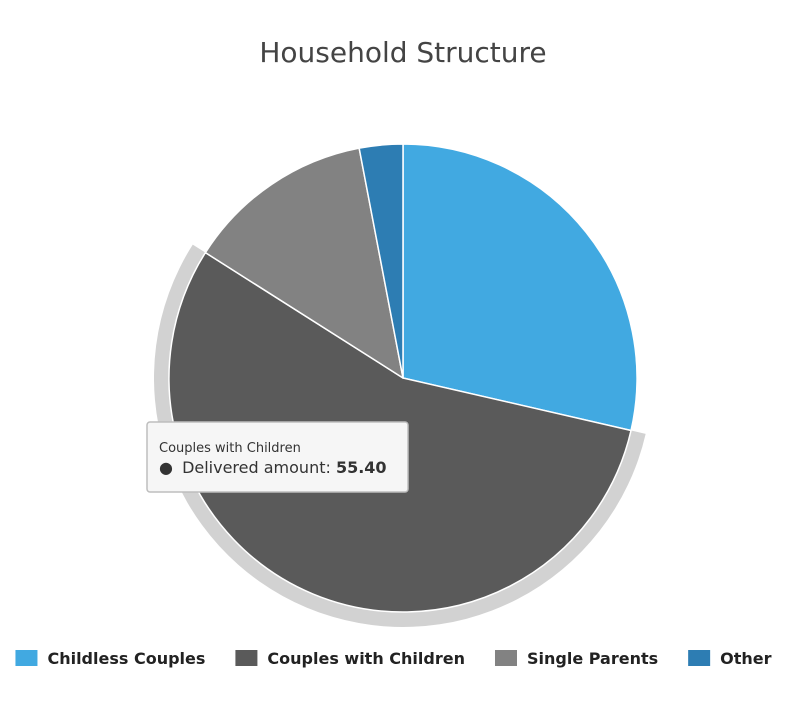 This screenshot has width=787, height=716. I want to click on tooltip-line: ● Delivered amount: 55.40, so click(273, 467).